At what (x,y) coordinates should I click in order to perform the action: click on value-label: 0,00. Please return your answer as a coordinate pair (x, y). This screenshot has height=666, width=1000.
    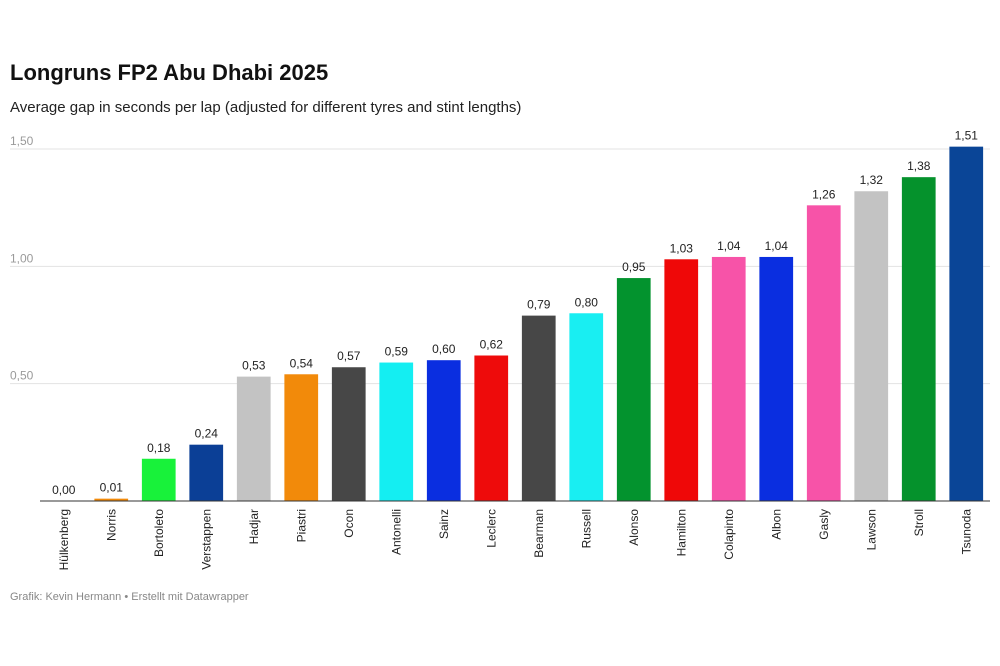
    Looking at the image, I should click on (64, 490).